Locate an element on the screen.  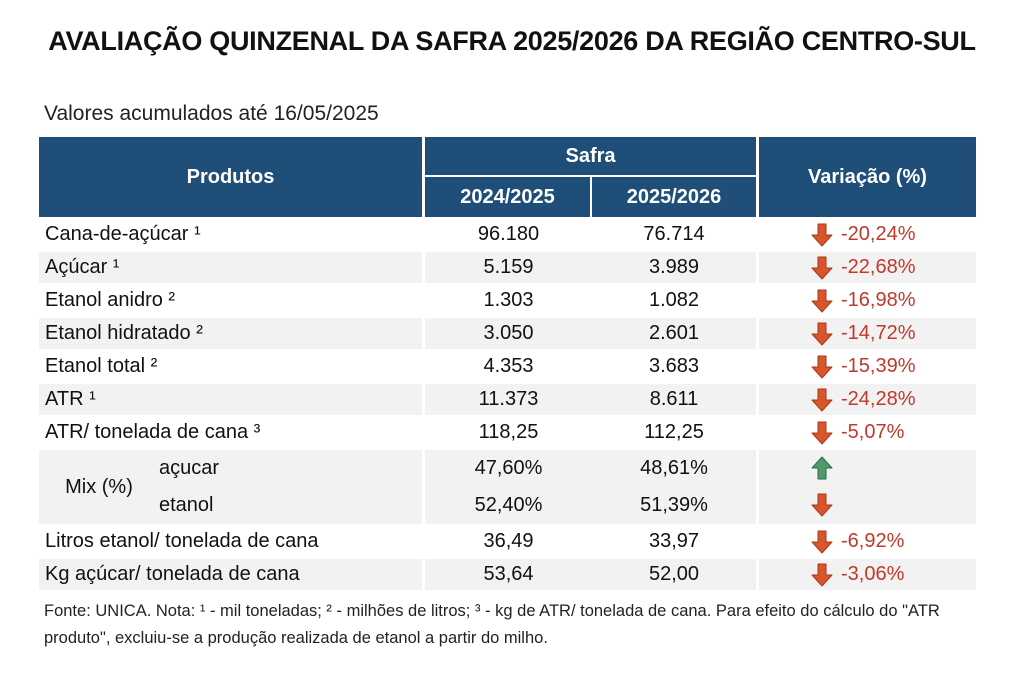
mix-sub-etanol: etanol is located at coordinates (186, 505).